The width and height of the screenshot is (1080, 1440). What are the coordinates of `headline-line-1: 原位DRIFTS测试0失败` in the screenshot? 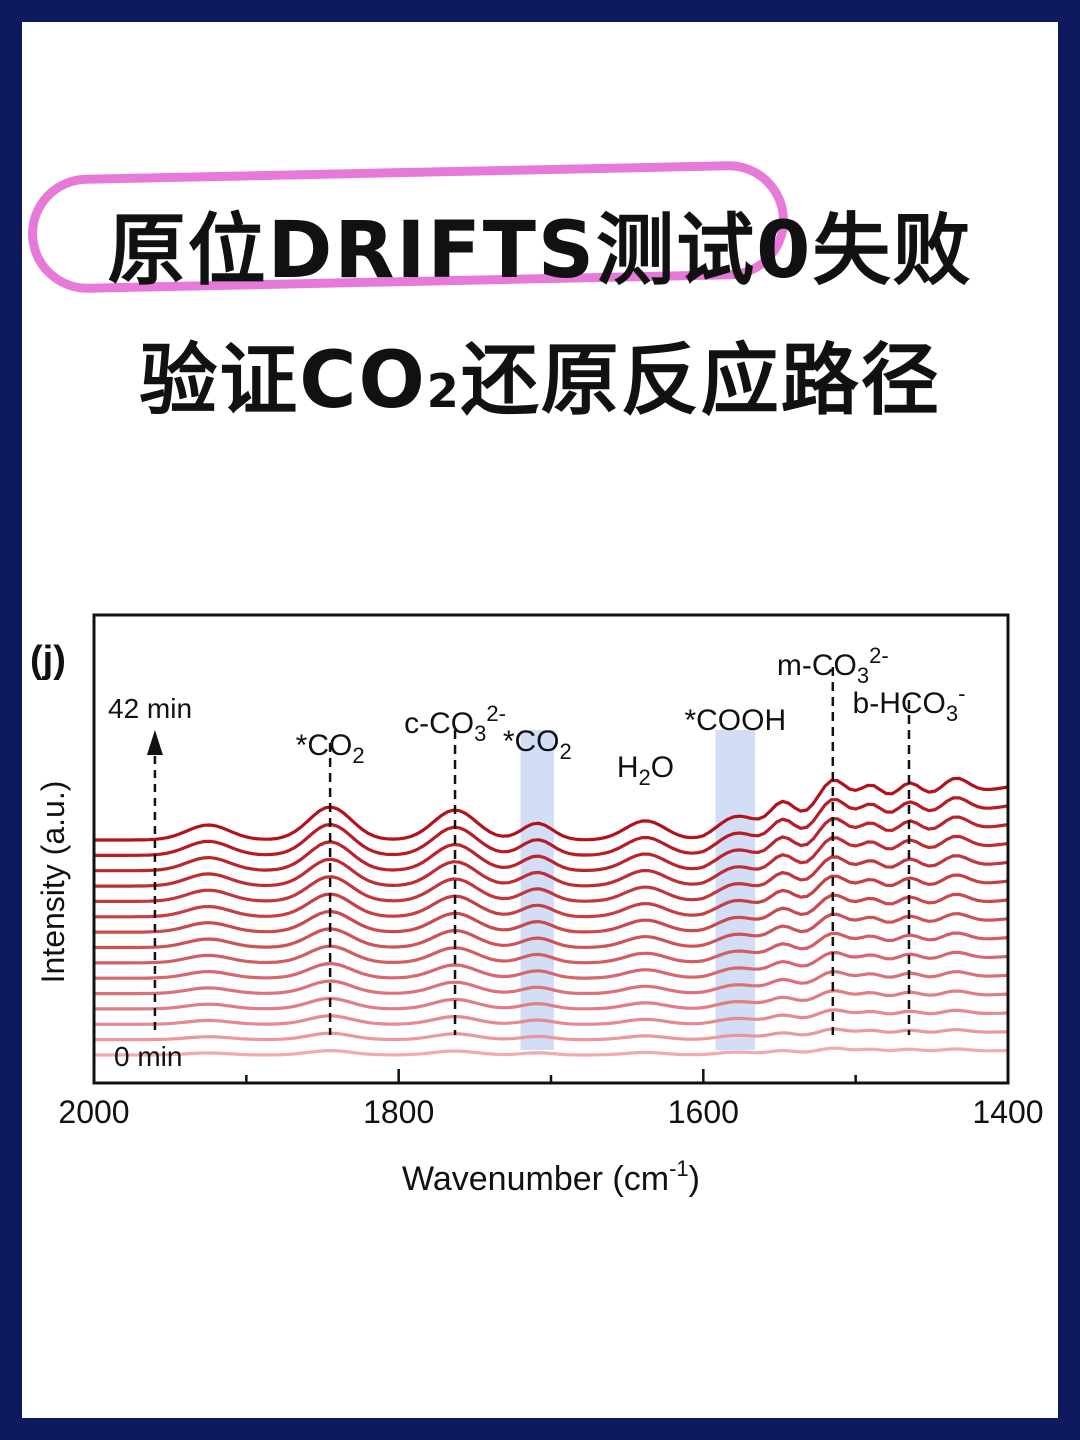 It's located at (540, 244).